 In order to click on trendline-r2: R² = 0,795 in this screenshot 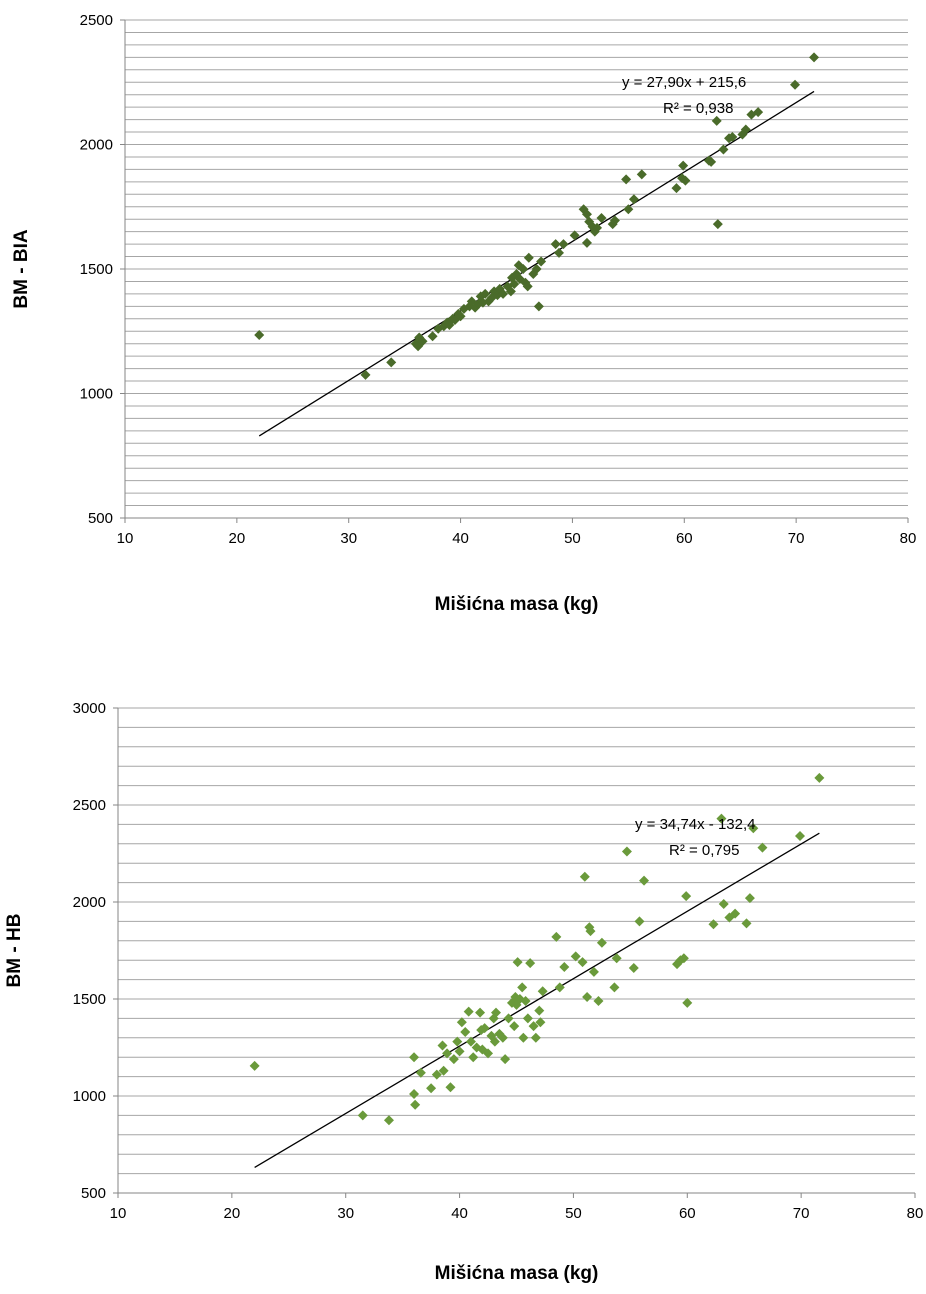, I will do `click(704, 850)`.